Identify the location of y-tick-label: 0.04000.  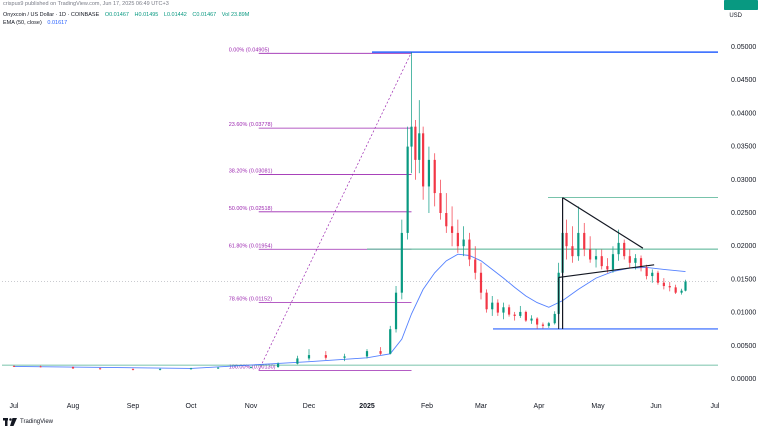
(743, 113).